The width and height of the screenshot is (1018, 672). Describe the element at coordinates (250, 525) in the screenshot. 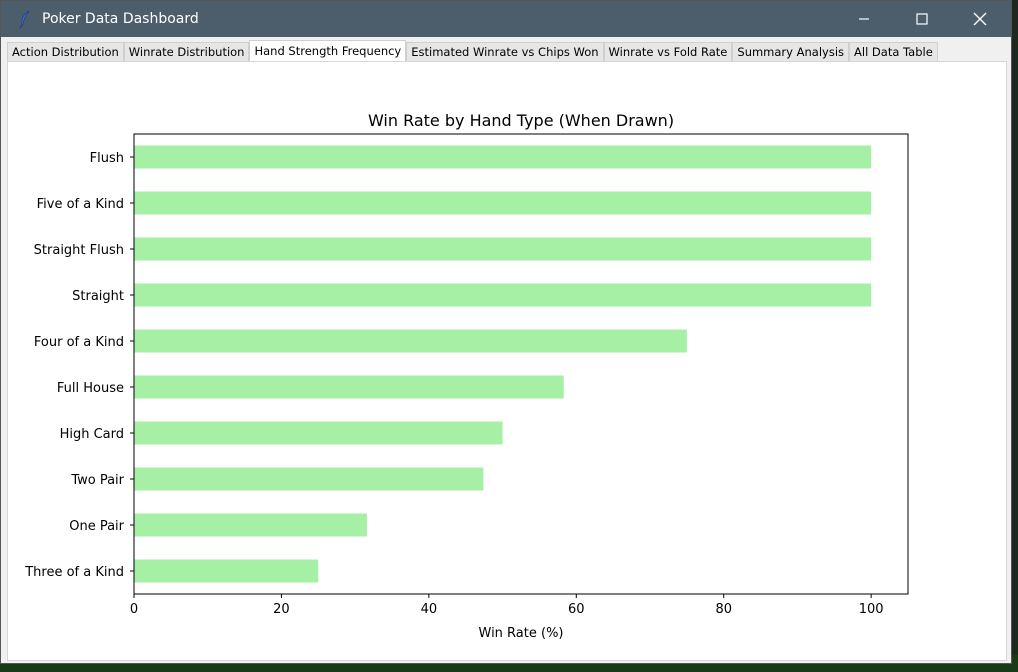

I see `bar-one-pair` at that location.